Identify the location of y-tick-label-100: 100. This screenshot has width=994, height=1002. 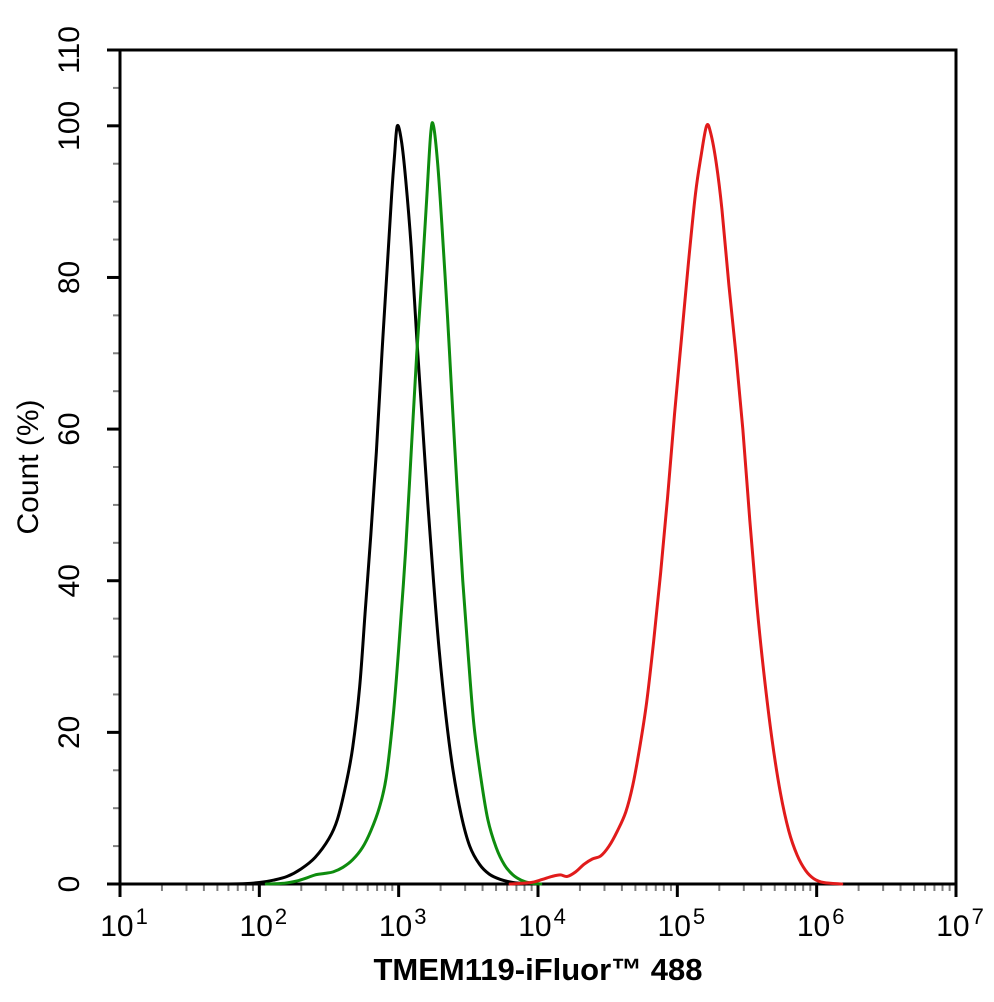
(69, 126).